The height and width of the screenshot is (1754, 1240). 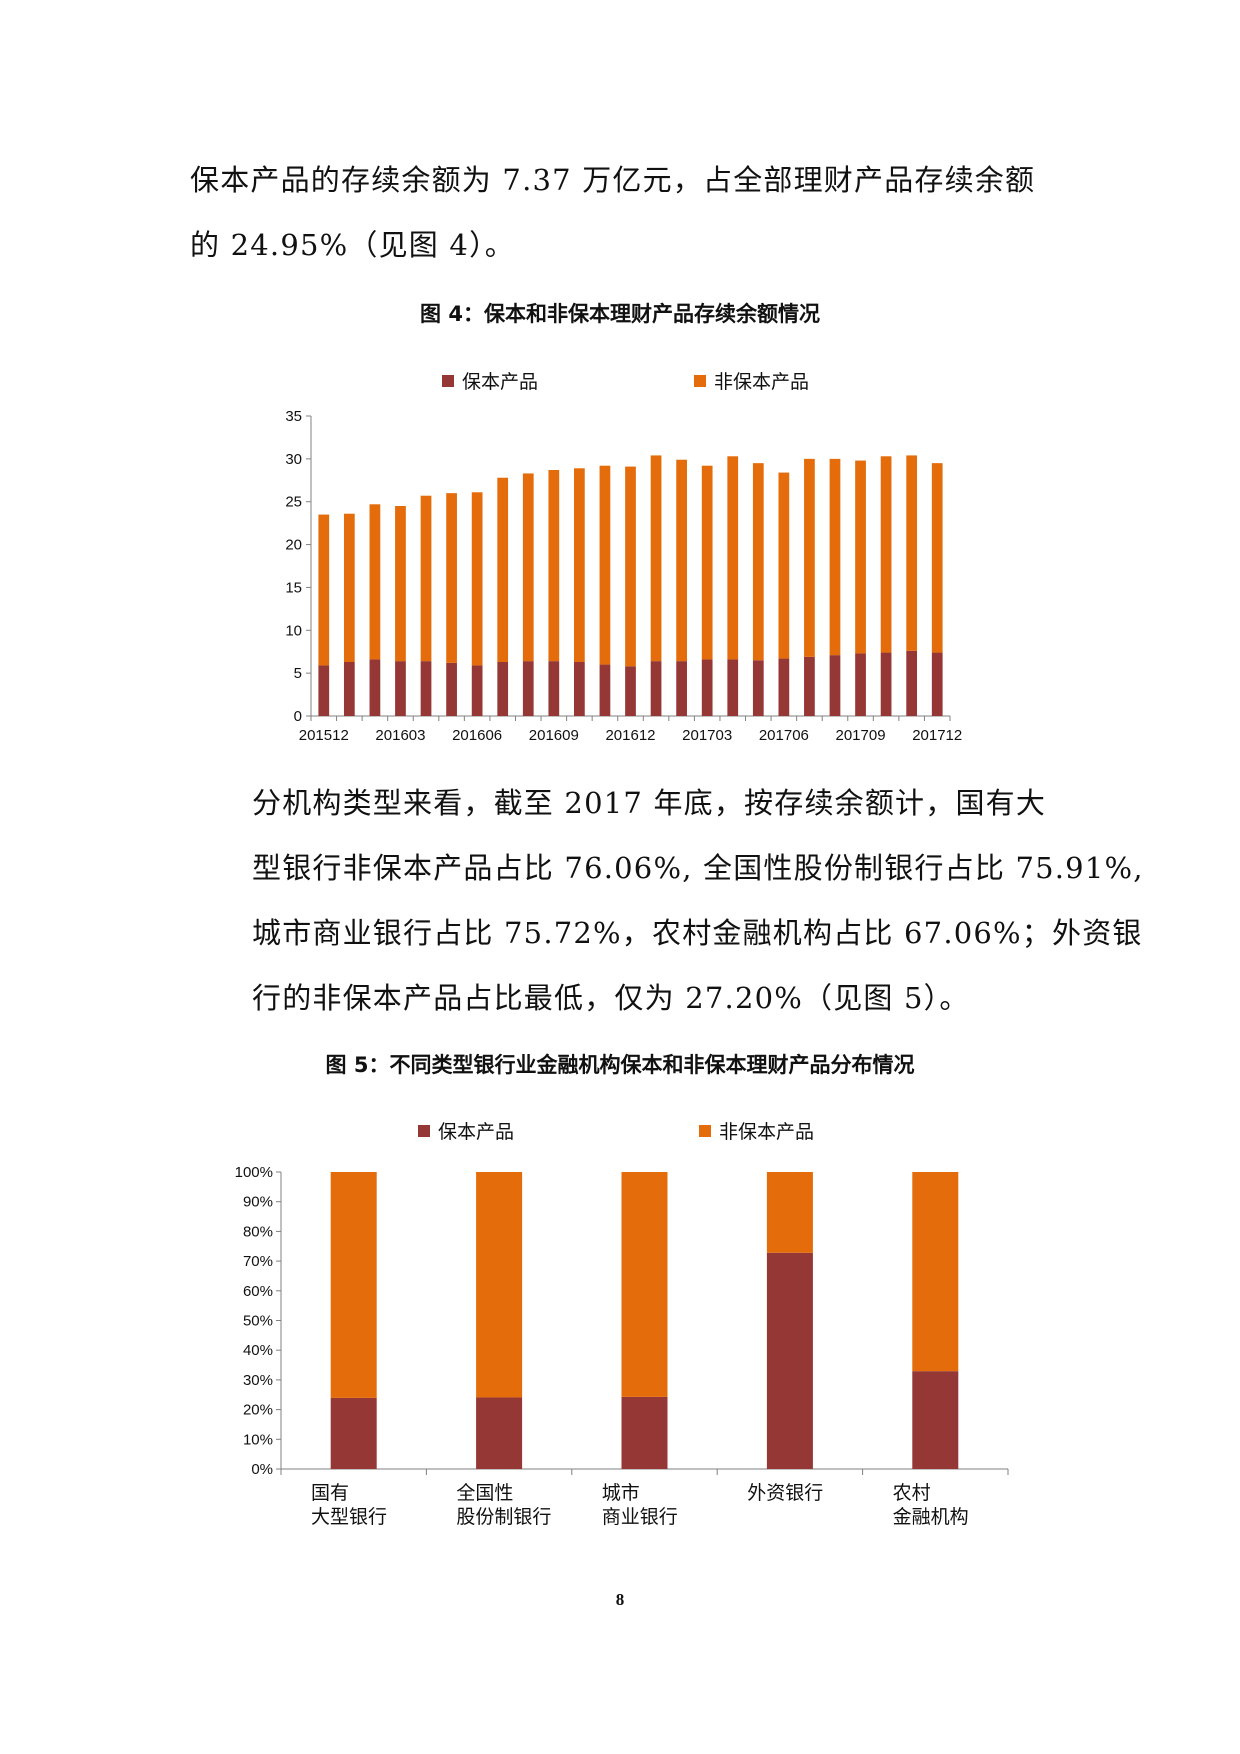 I want to click on y-tick-label: 30%, so click(x=258, y=1380).